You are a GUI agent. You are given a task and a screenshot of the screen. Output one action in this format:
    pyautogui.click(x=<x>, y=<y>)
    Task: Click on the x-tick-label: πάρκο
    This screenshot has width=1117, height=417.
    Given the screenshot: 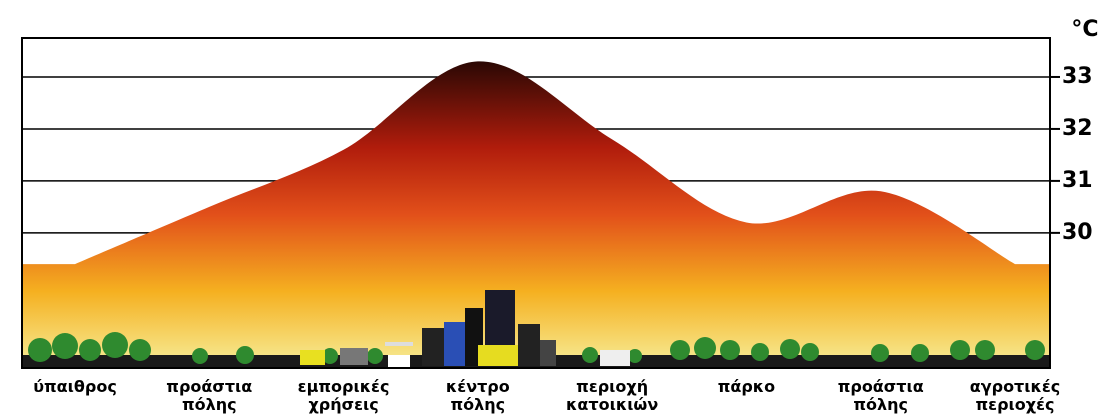 What is the action you would take?
    pyautogui.click(x=746, y=386)
    